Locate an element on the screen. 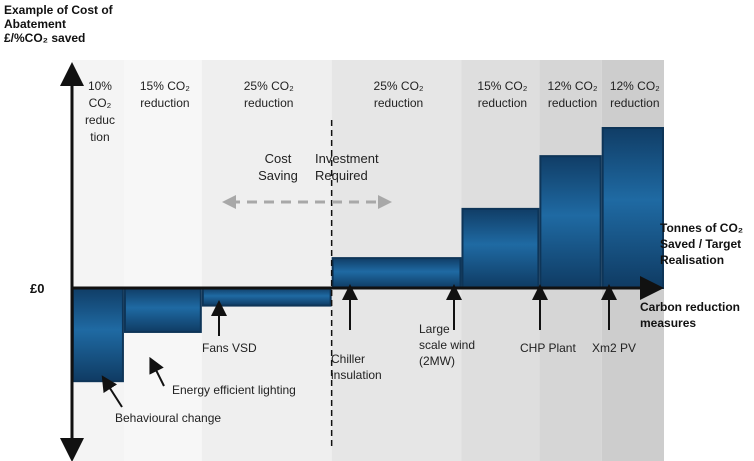  bar-chp-plant is located at coordinates (570, 222).